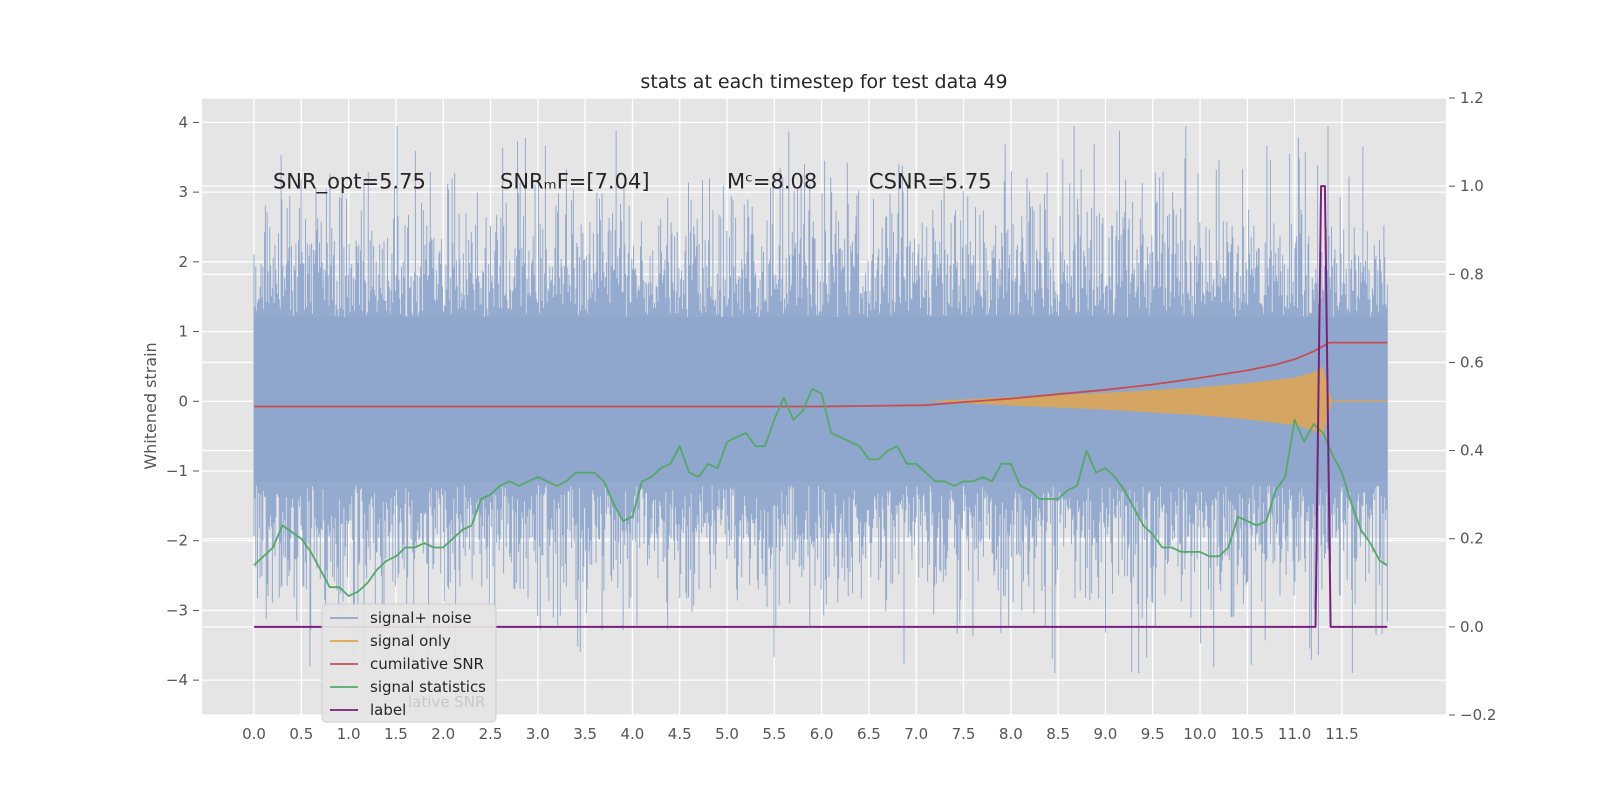  I want to click on legend-label: signal+ noise, so click(421, 618).